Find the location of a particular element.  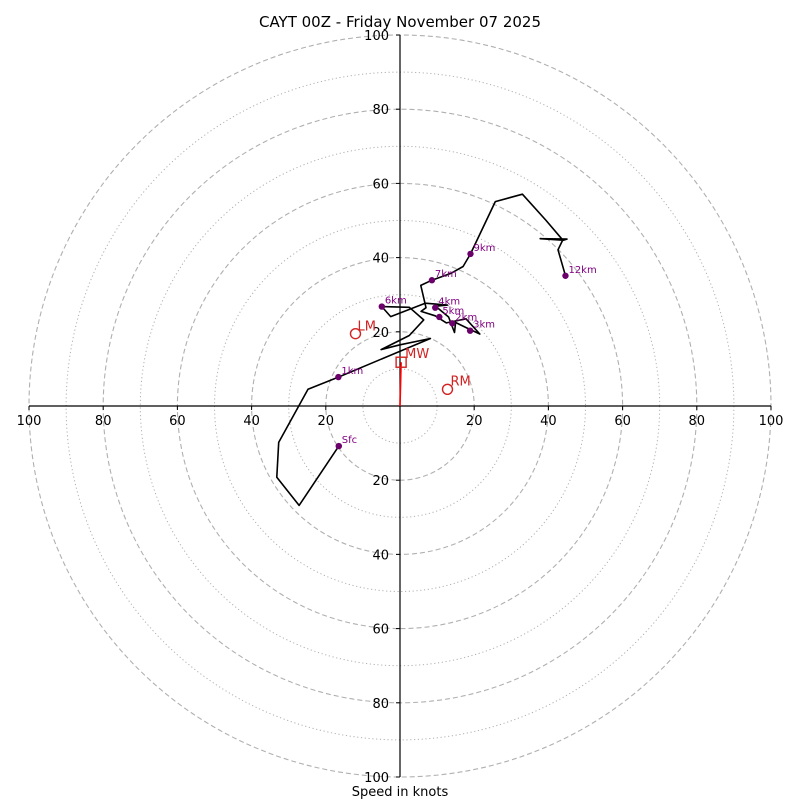

height-marker-1km is located at coordinates (338, 377).